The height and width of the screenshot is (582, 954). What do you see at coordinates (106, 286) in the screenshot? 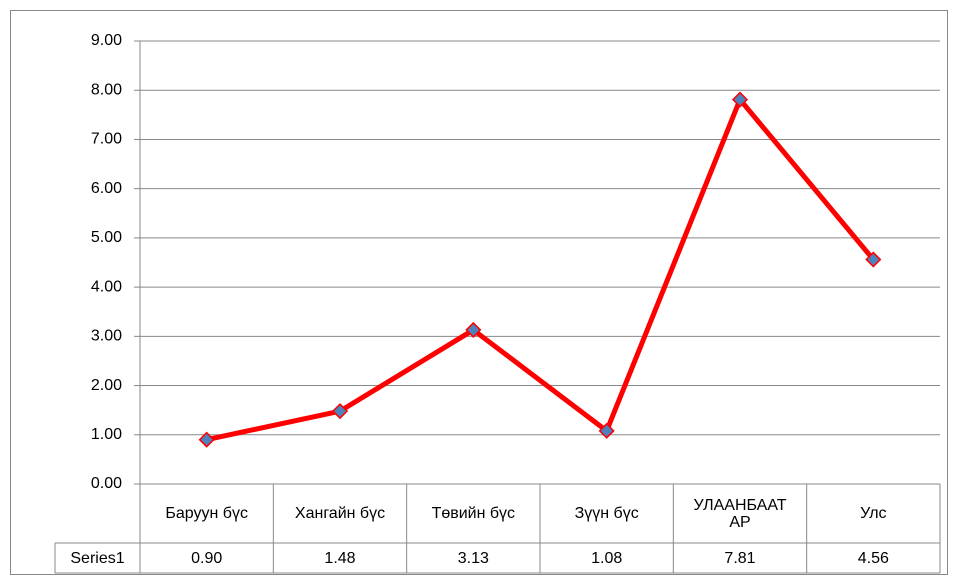
I see `y-tick-label: 4.00` at bounding box center [106, 286].